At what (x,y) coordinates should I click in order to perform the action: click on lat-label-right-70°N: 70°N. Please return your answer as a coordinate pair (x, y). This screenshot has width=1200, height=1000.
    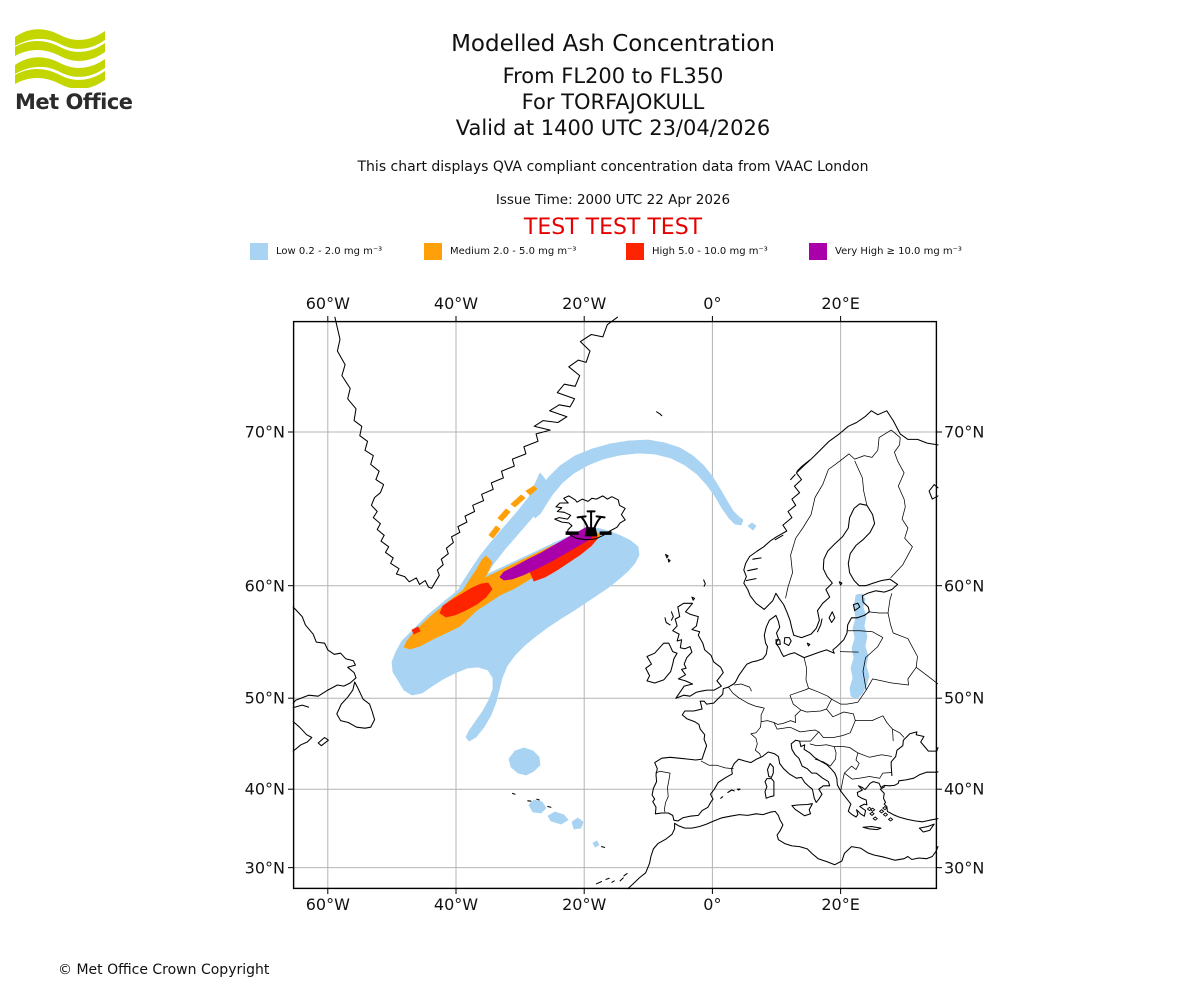
    Looking at the image, I should click on (964, 432).